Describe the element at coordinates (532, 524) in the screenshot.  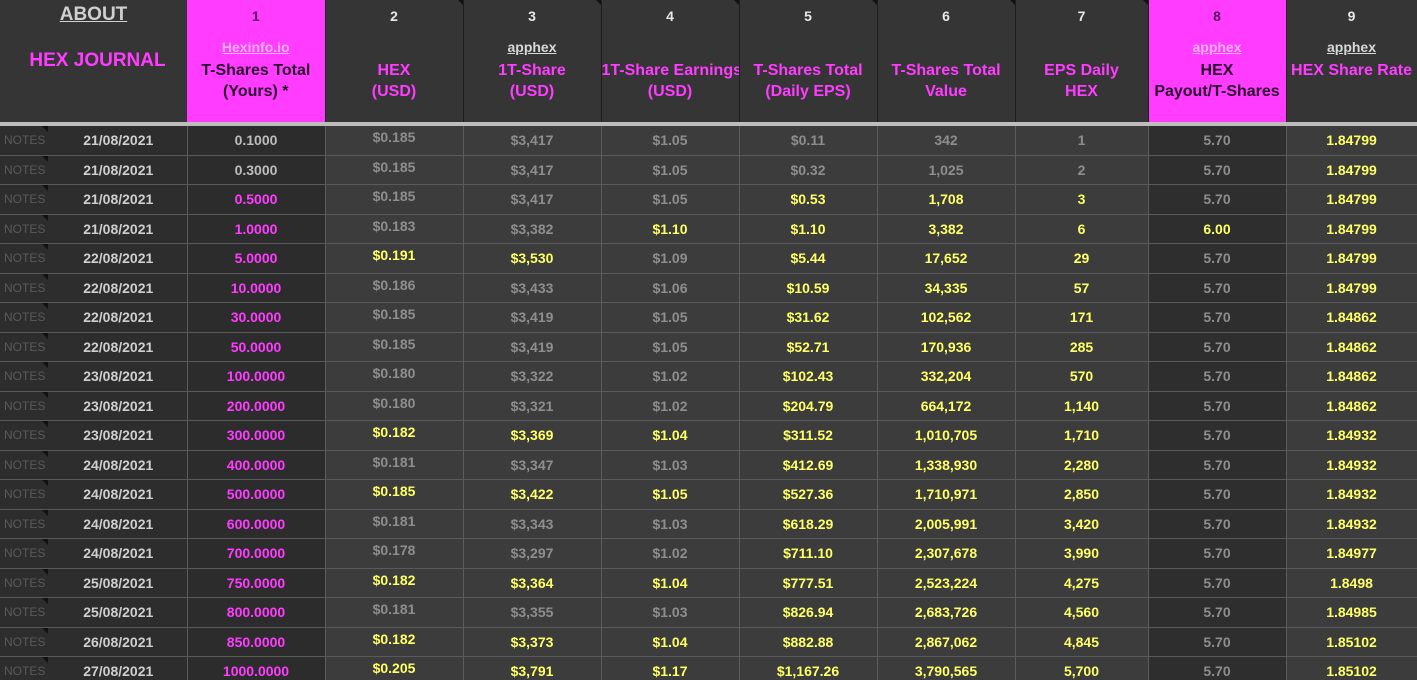
I see `t-share-usd-cell: $3,343` at that location.